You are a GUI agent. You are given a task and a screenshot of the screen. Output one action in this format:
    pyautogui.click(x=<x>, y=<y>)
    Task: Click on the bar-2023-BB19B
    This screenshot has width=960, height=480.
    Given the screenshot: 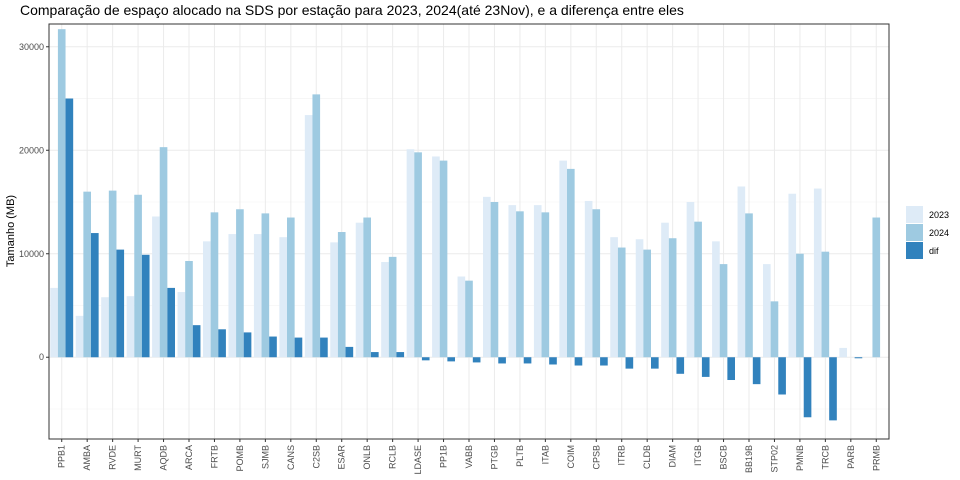 What is the action you would take?
    pyautogui.click(x=741, y=272)
    